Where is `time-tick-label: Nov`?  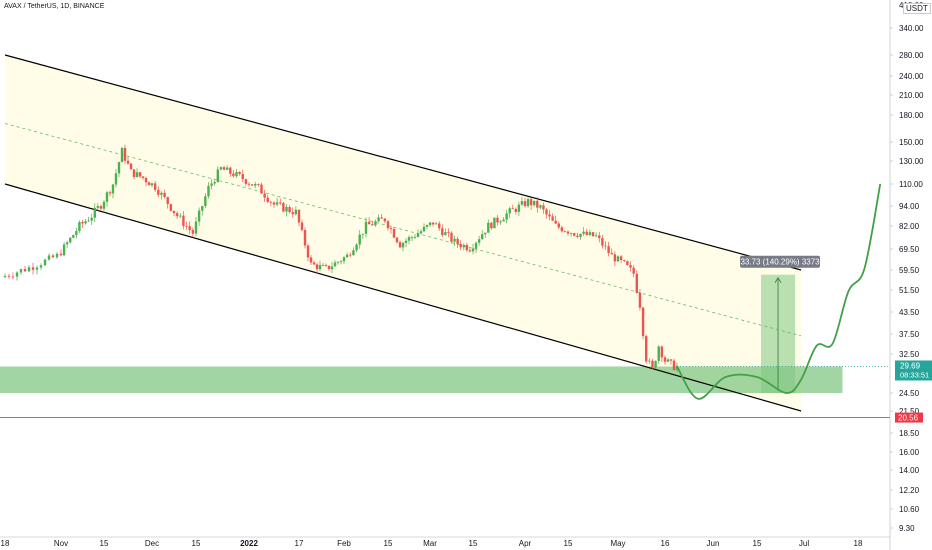
time-tick-label: Nov is located at coordinates (61, 543).